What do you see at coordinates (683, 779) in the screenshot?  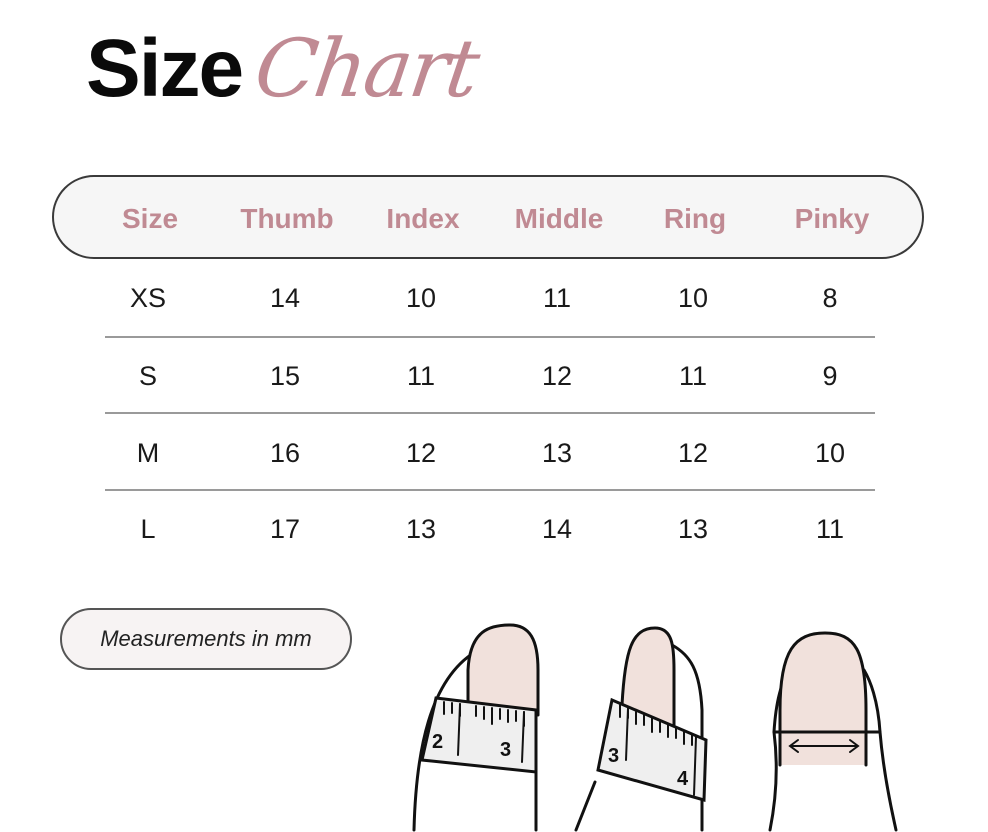 I see `ruler-number: 4` at bounding box center [683, 779].